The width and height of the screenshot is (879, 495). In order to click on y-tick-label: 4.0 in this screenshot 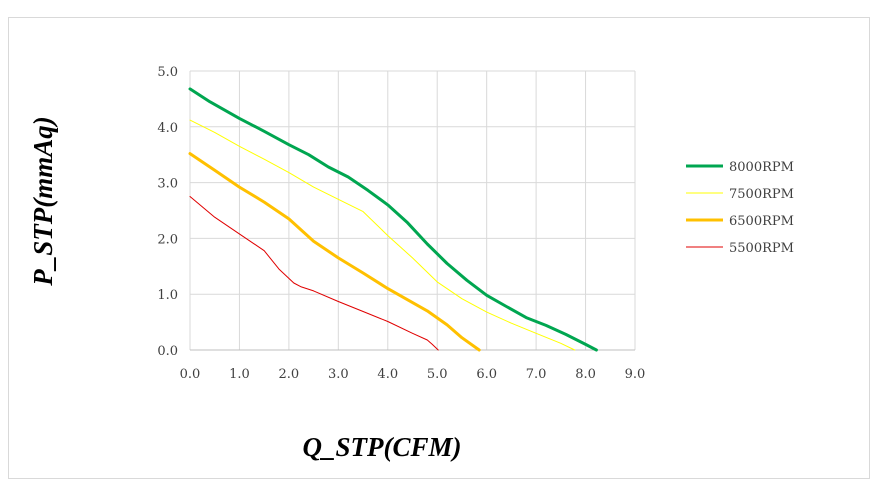, I will do `click(167, 128)`.